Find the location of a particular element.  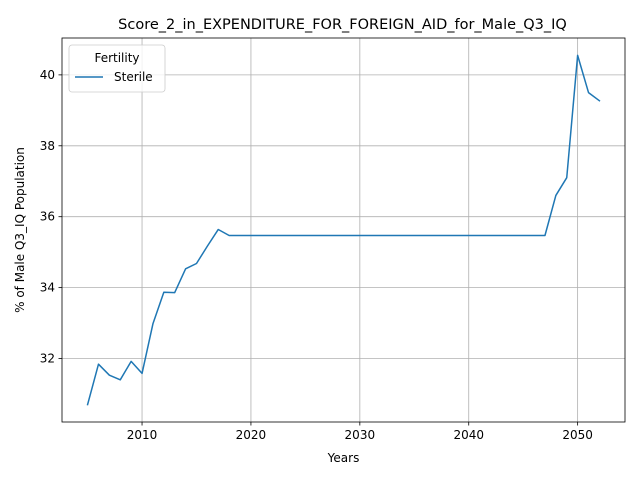

x-axis: 2010 2020 2030 2040 2050 is located at coordinates (360, 432).